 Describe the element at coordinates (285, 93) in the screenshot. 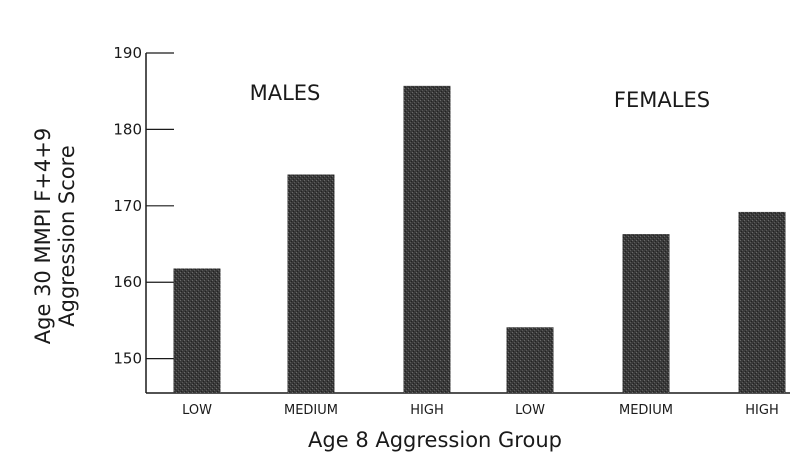

I see `group-label-males: MALES` at that location.